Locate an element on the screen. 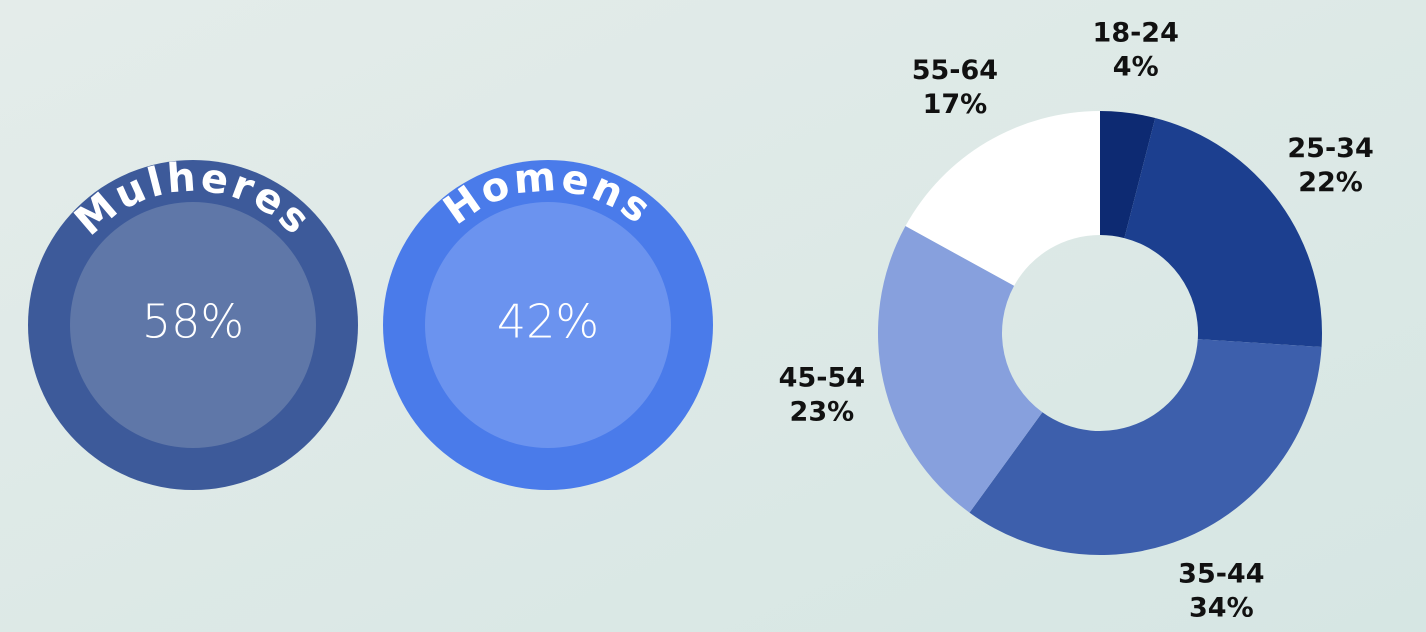 Image resolution: width=1426 pixels, height=632 pixels. slice-label: 45-54 is located at coordinates (822, 378).